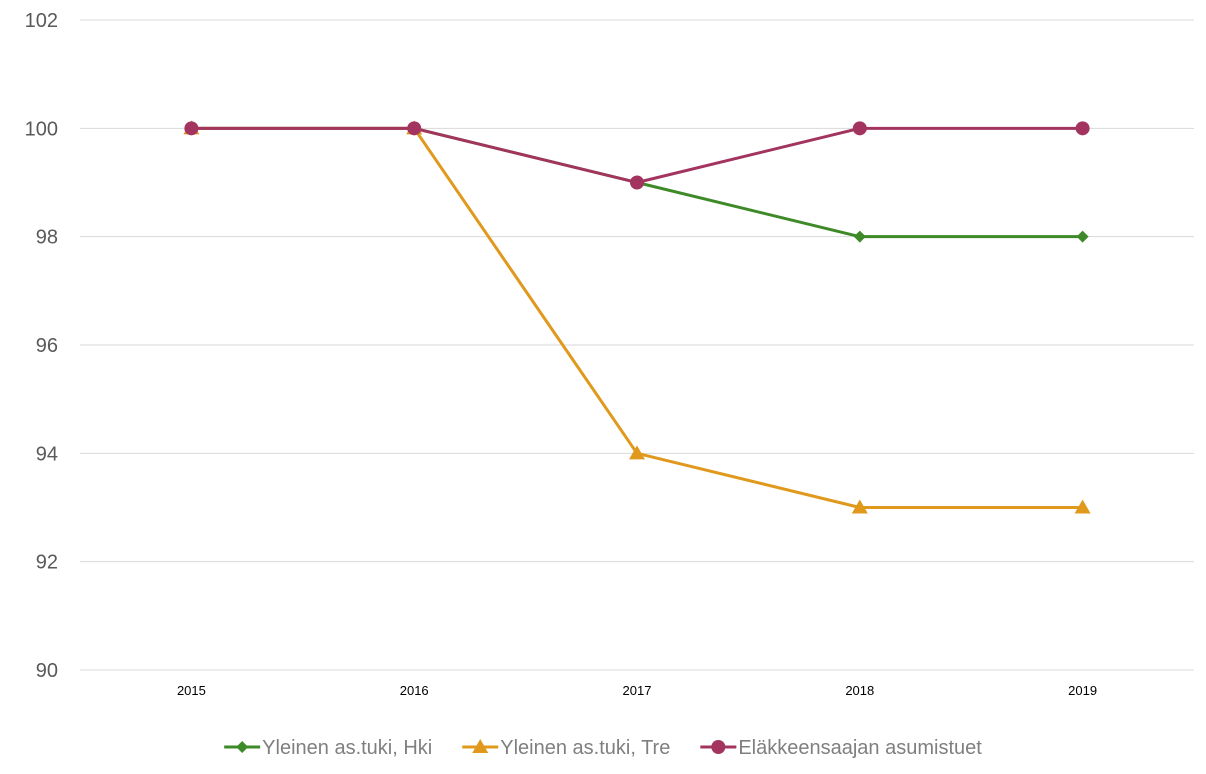 The image size is (1206, 774). I want to click on y-tick-label: 98, so click(47, 238).